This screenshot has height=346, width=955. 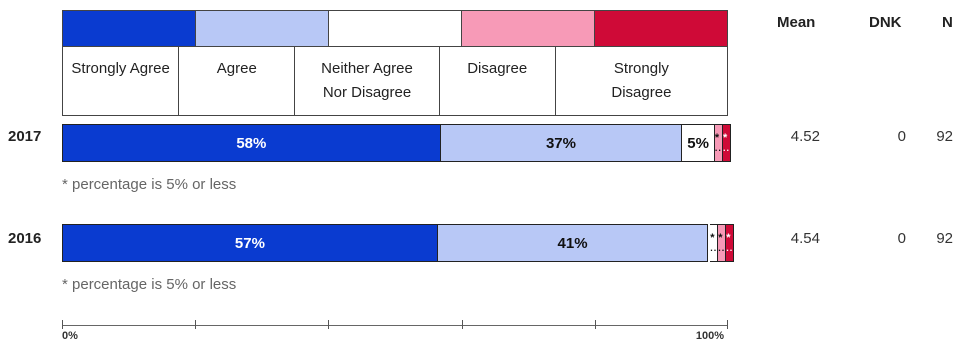 What do you see at coordinates (528, 28) in the screenshot?
I see `swatch-disagree` at bounding box center [528, 28].